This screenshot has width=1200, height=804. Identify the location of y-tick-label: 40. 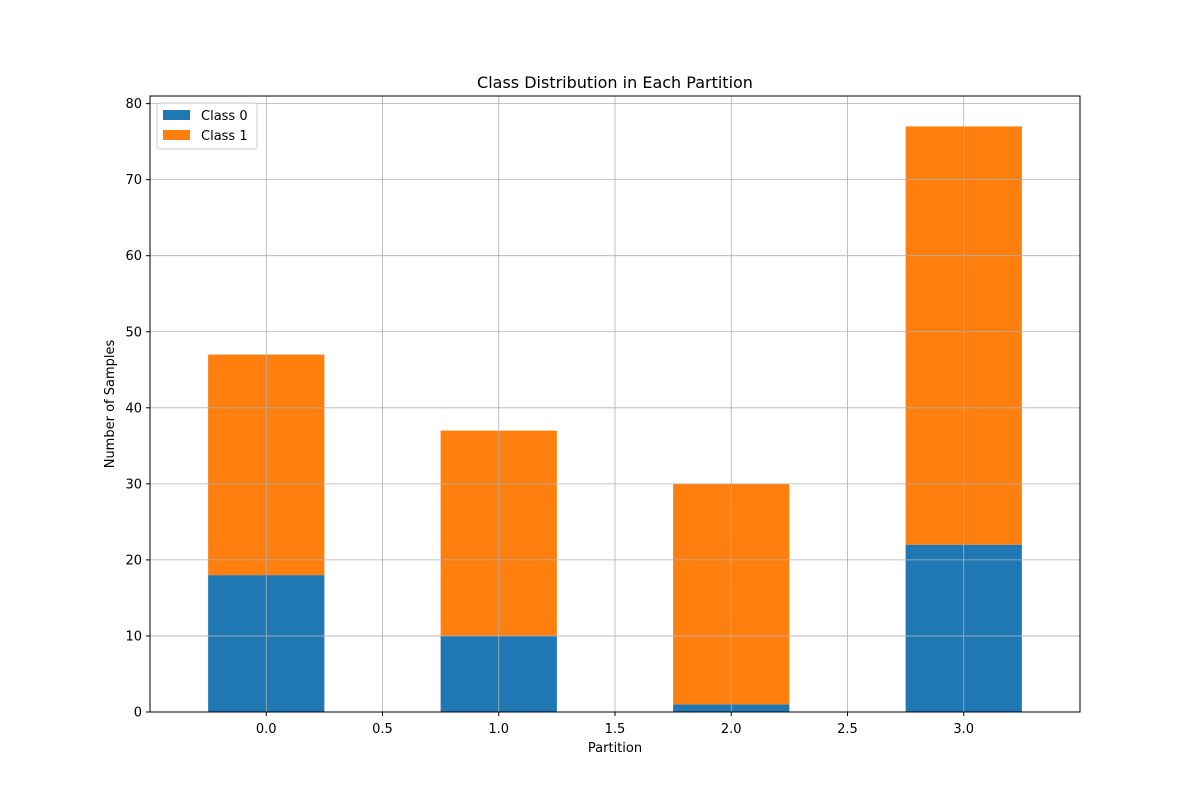
(133, 408).